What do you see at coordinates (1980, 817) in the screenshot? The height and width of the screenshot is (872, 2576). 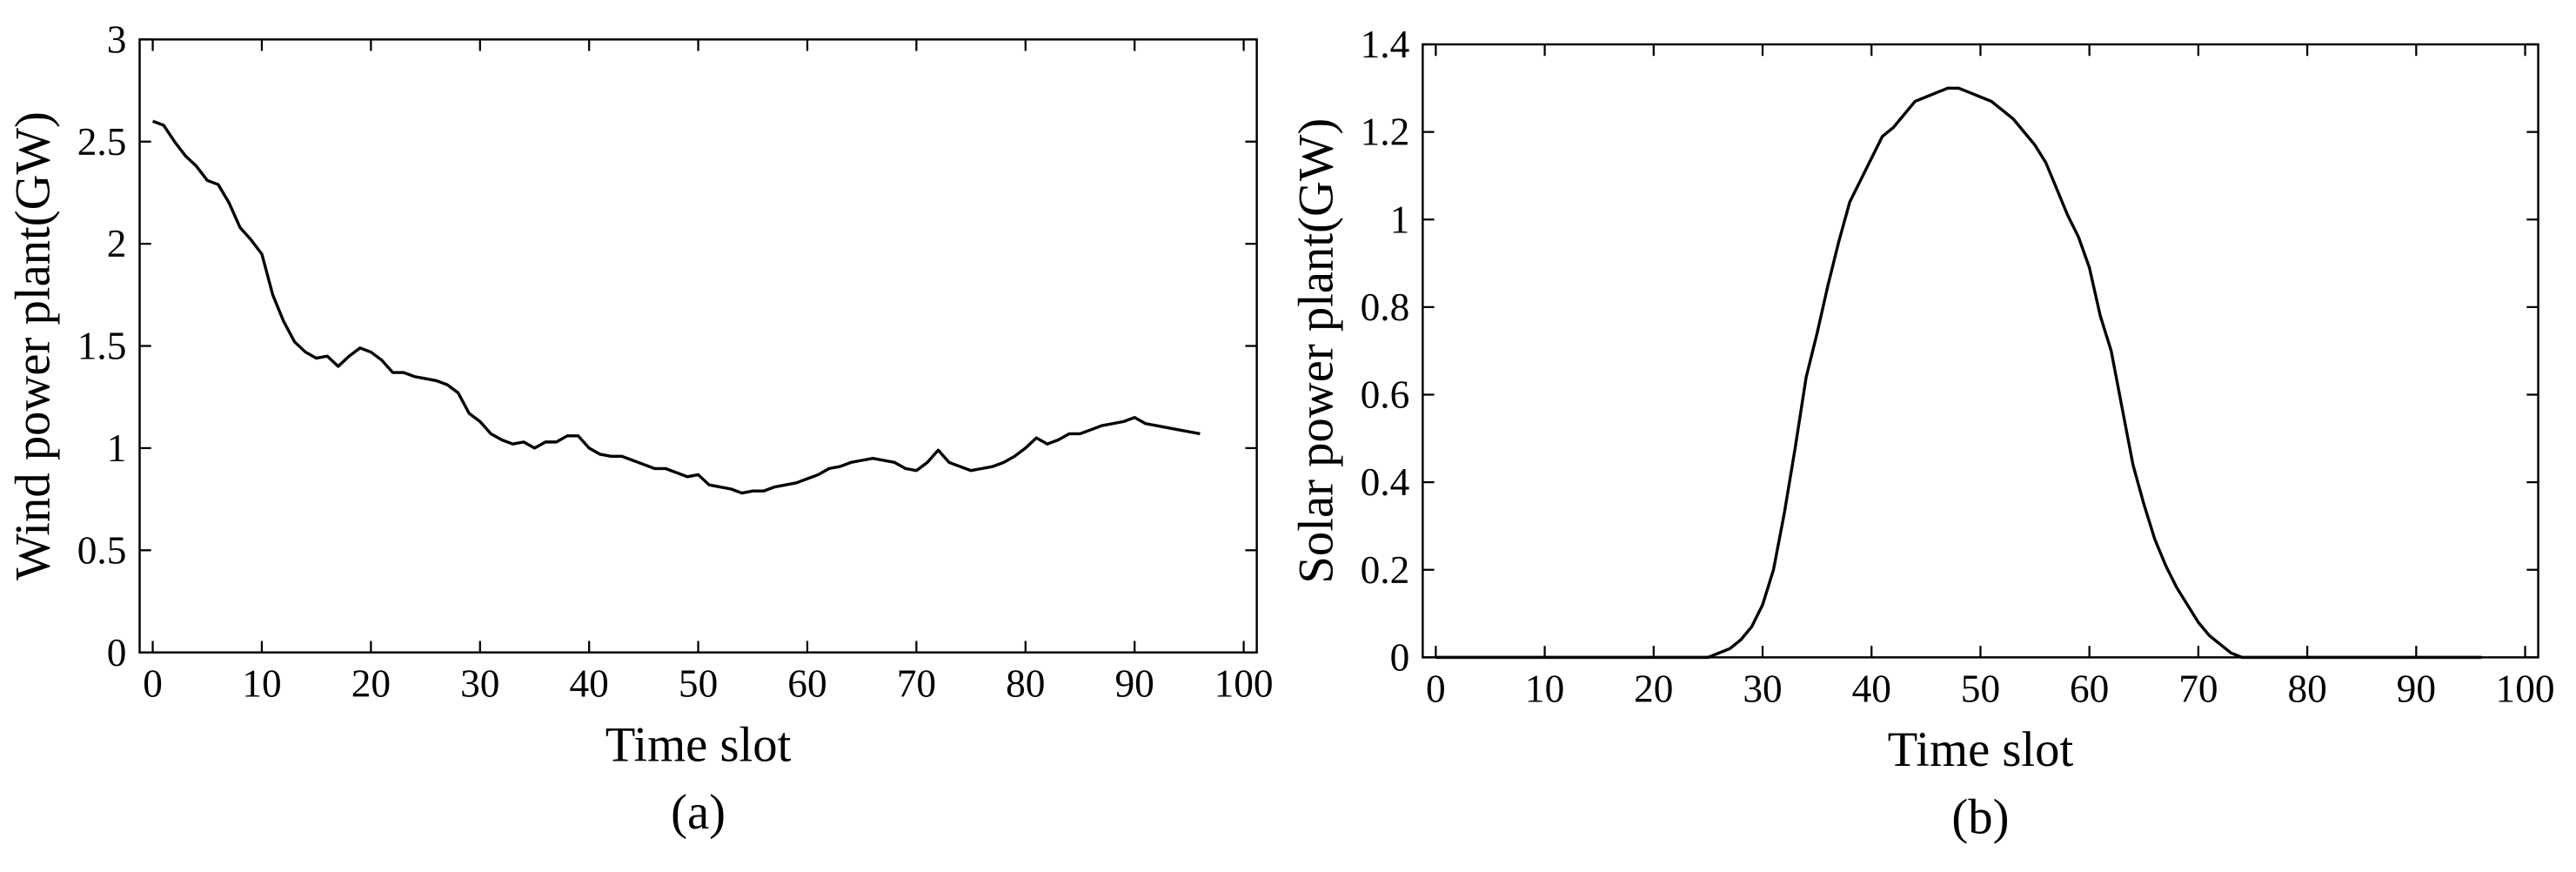 I see `caption: (b)` at bounding box center [1980, 817].